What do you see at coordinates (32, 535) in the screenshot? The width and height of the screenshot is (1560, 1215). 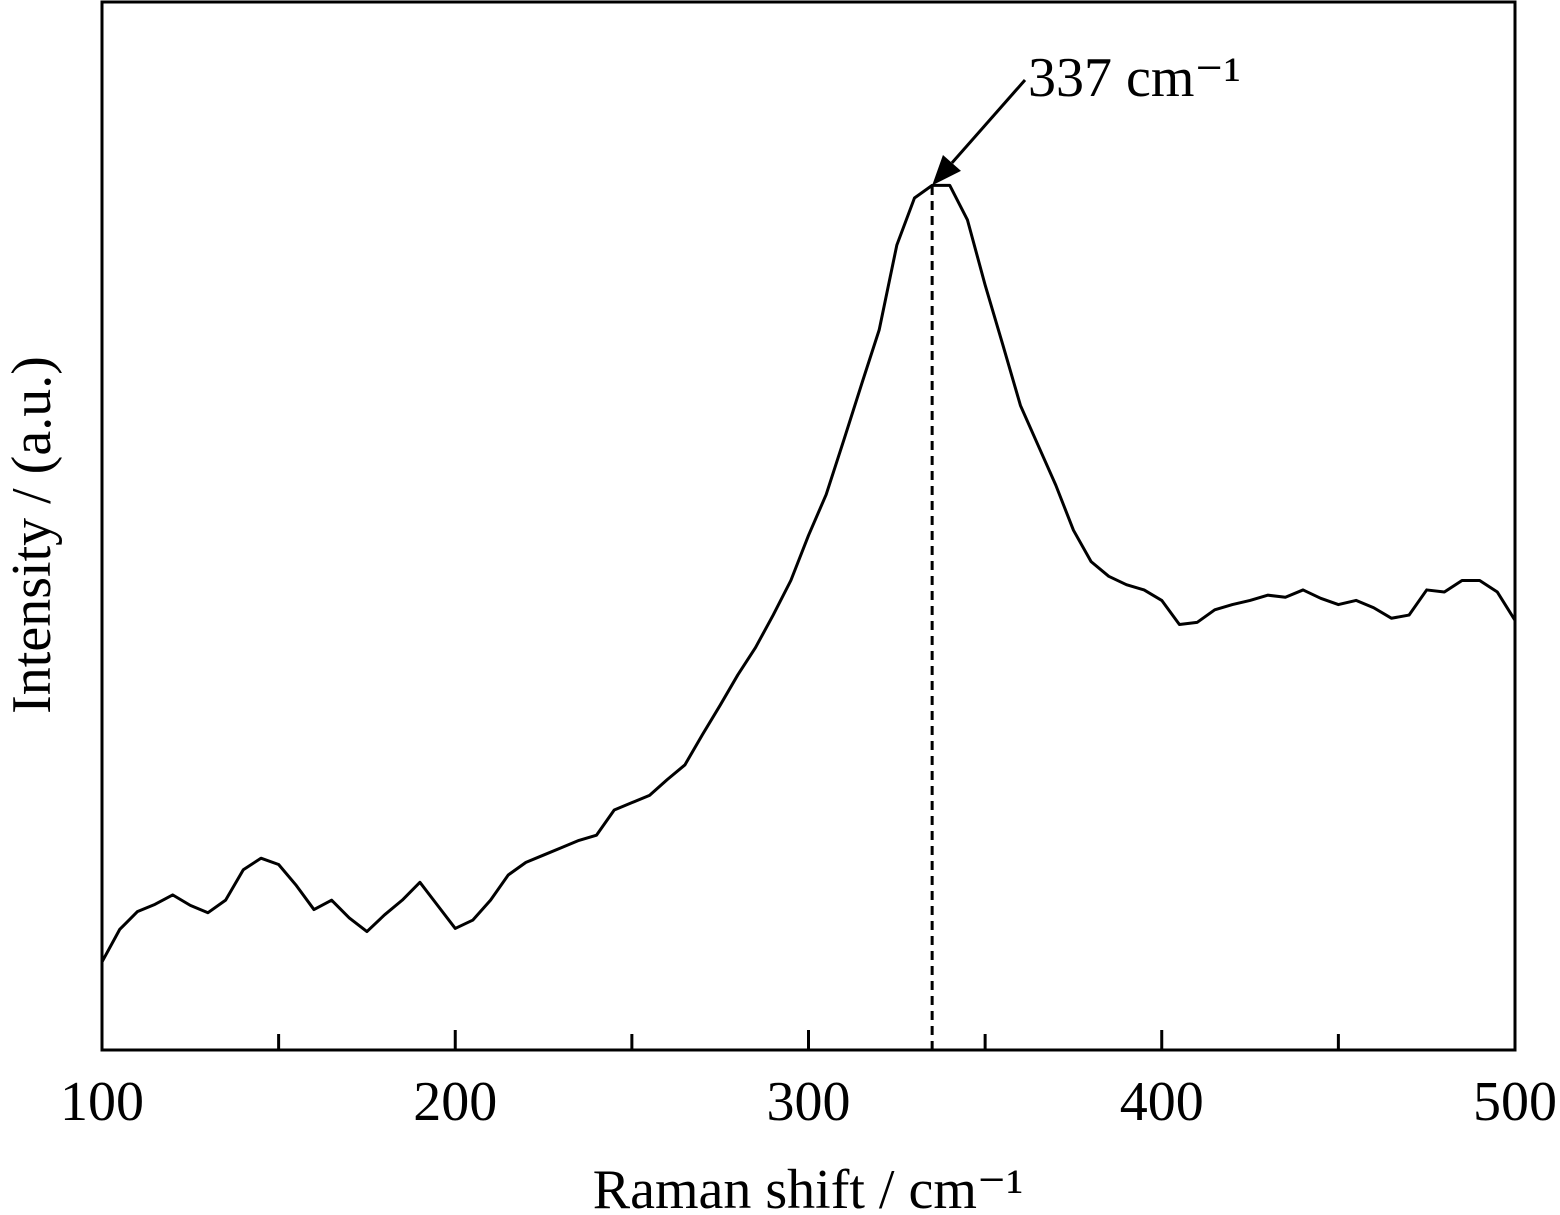 I see `y-axis-label: Intensity / (a.u.)` at bounding box center [32, 535].